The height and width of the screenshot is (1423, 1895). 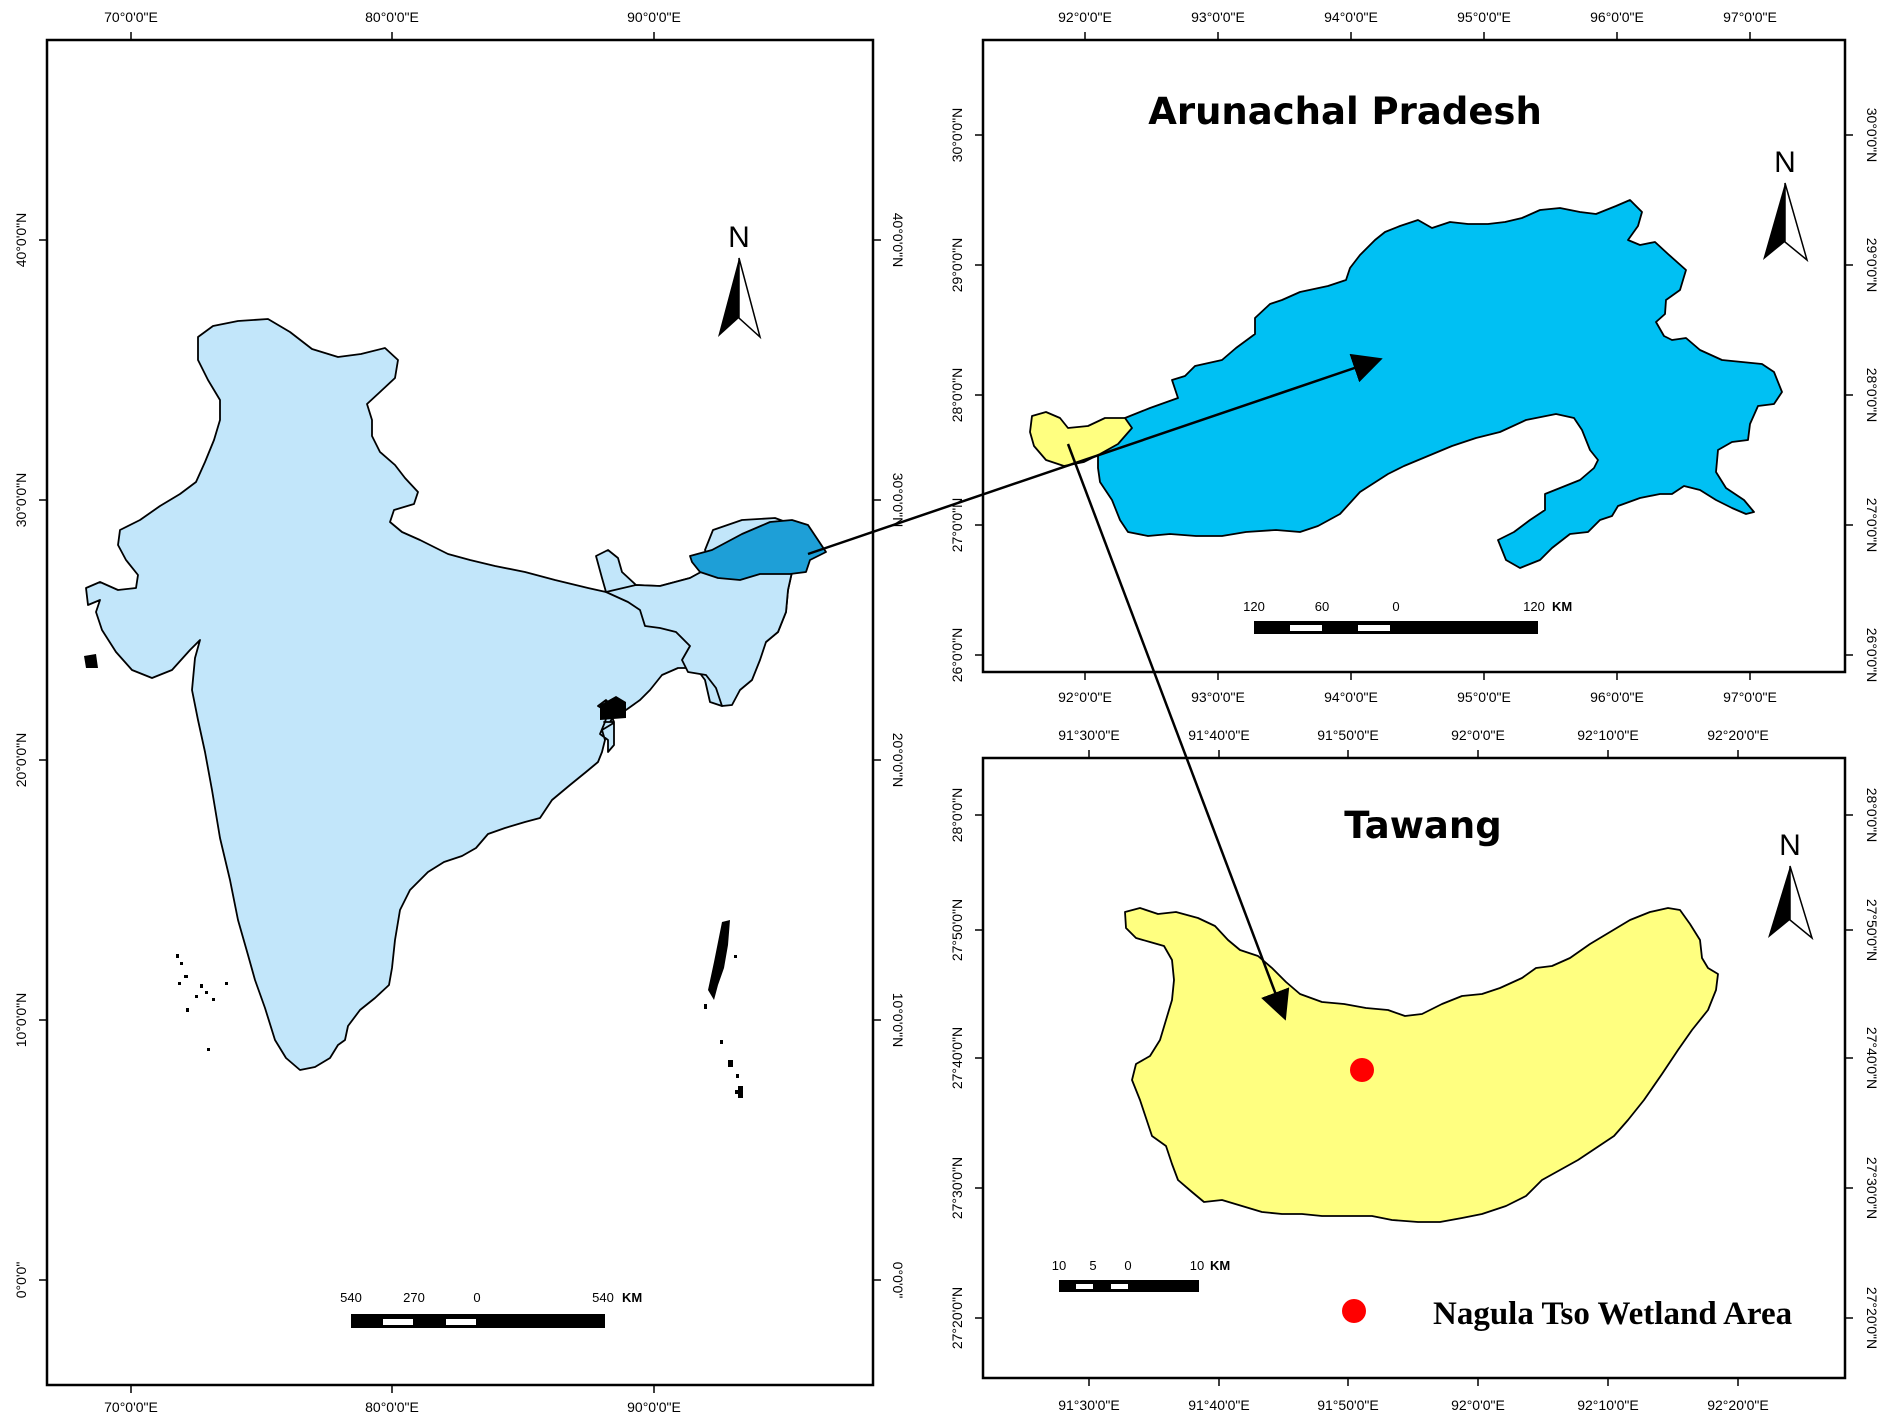 What do you see at coordinates (1738, 1405) in the screenshot?
I see `tawang-bottom-tick-6: 92°20'0"E` at bounding box center [1738, 1405].